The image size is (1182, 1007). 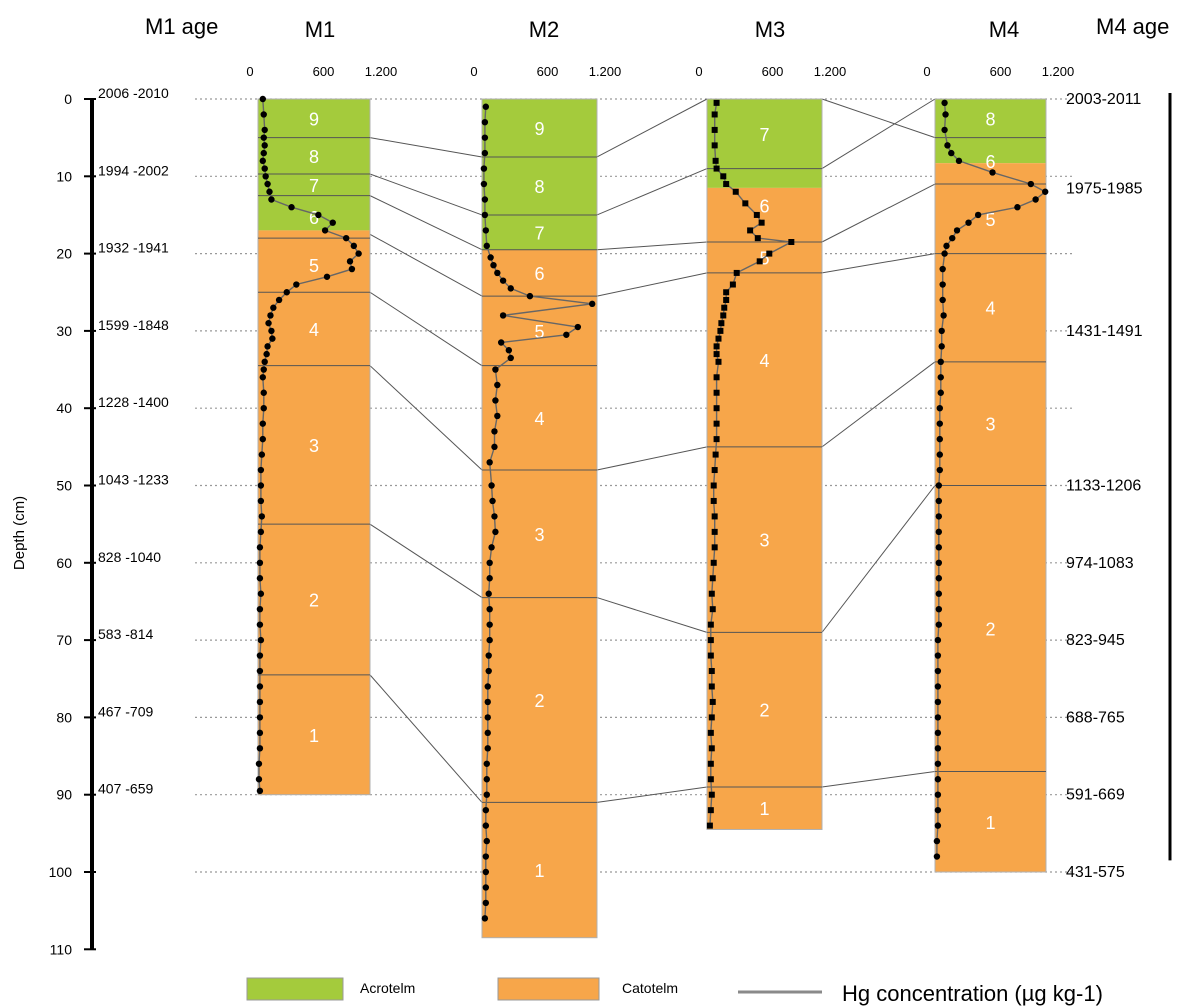 What do you see at coordinates (764, 135) in the screenshot?
I see `unit-label: 7` at bounding box center [764, 135].